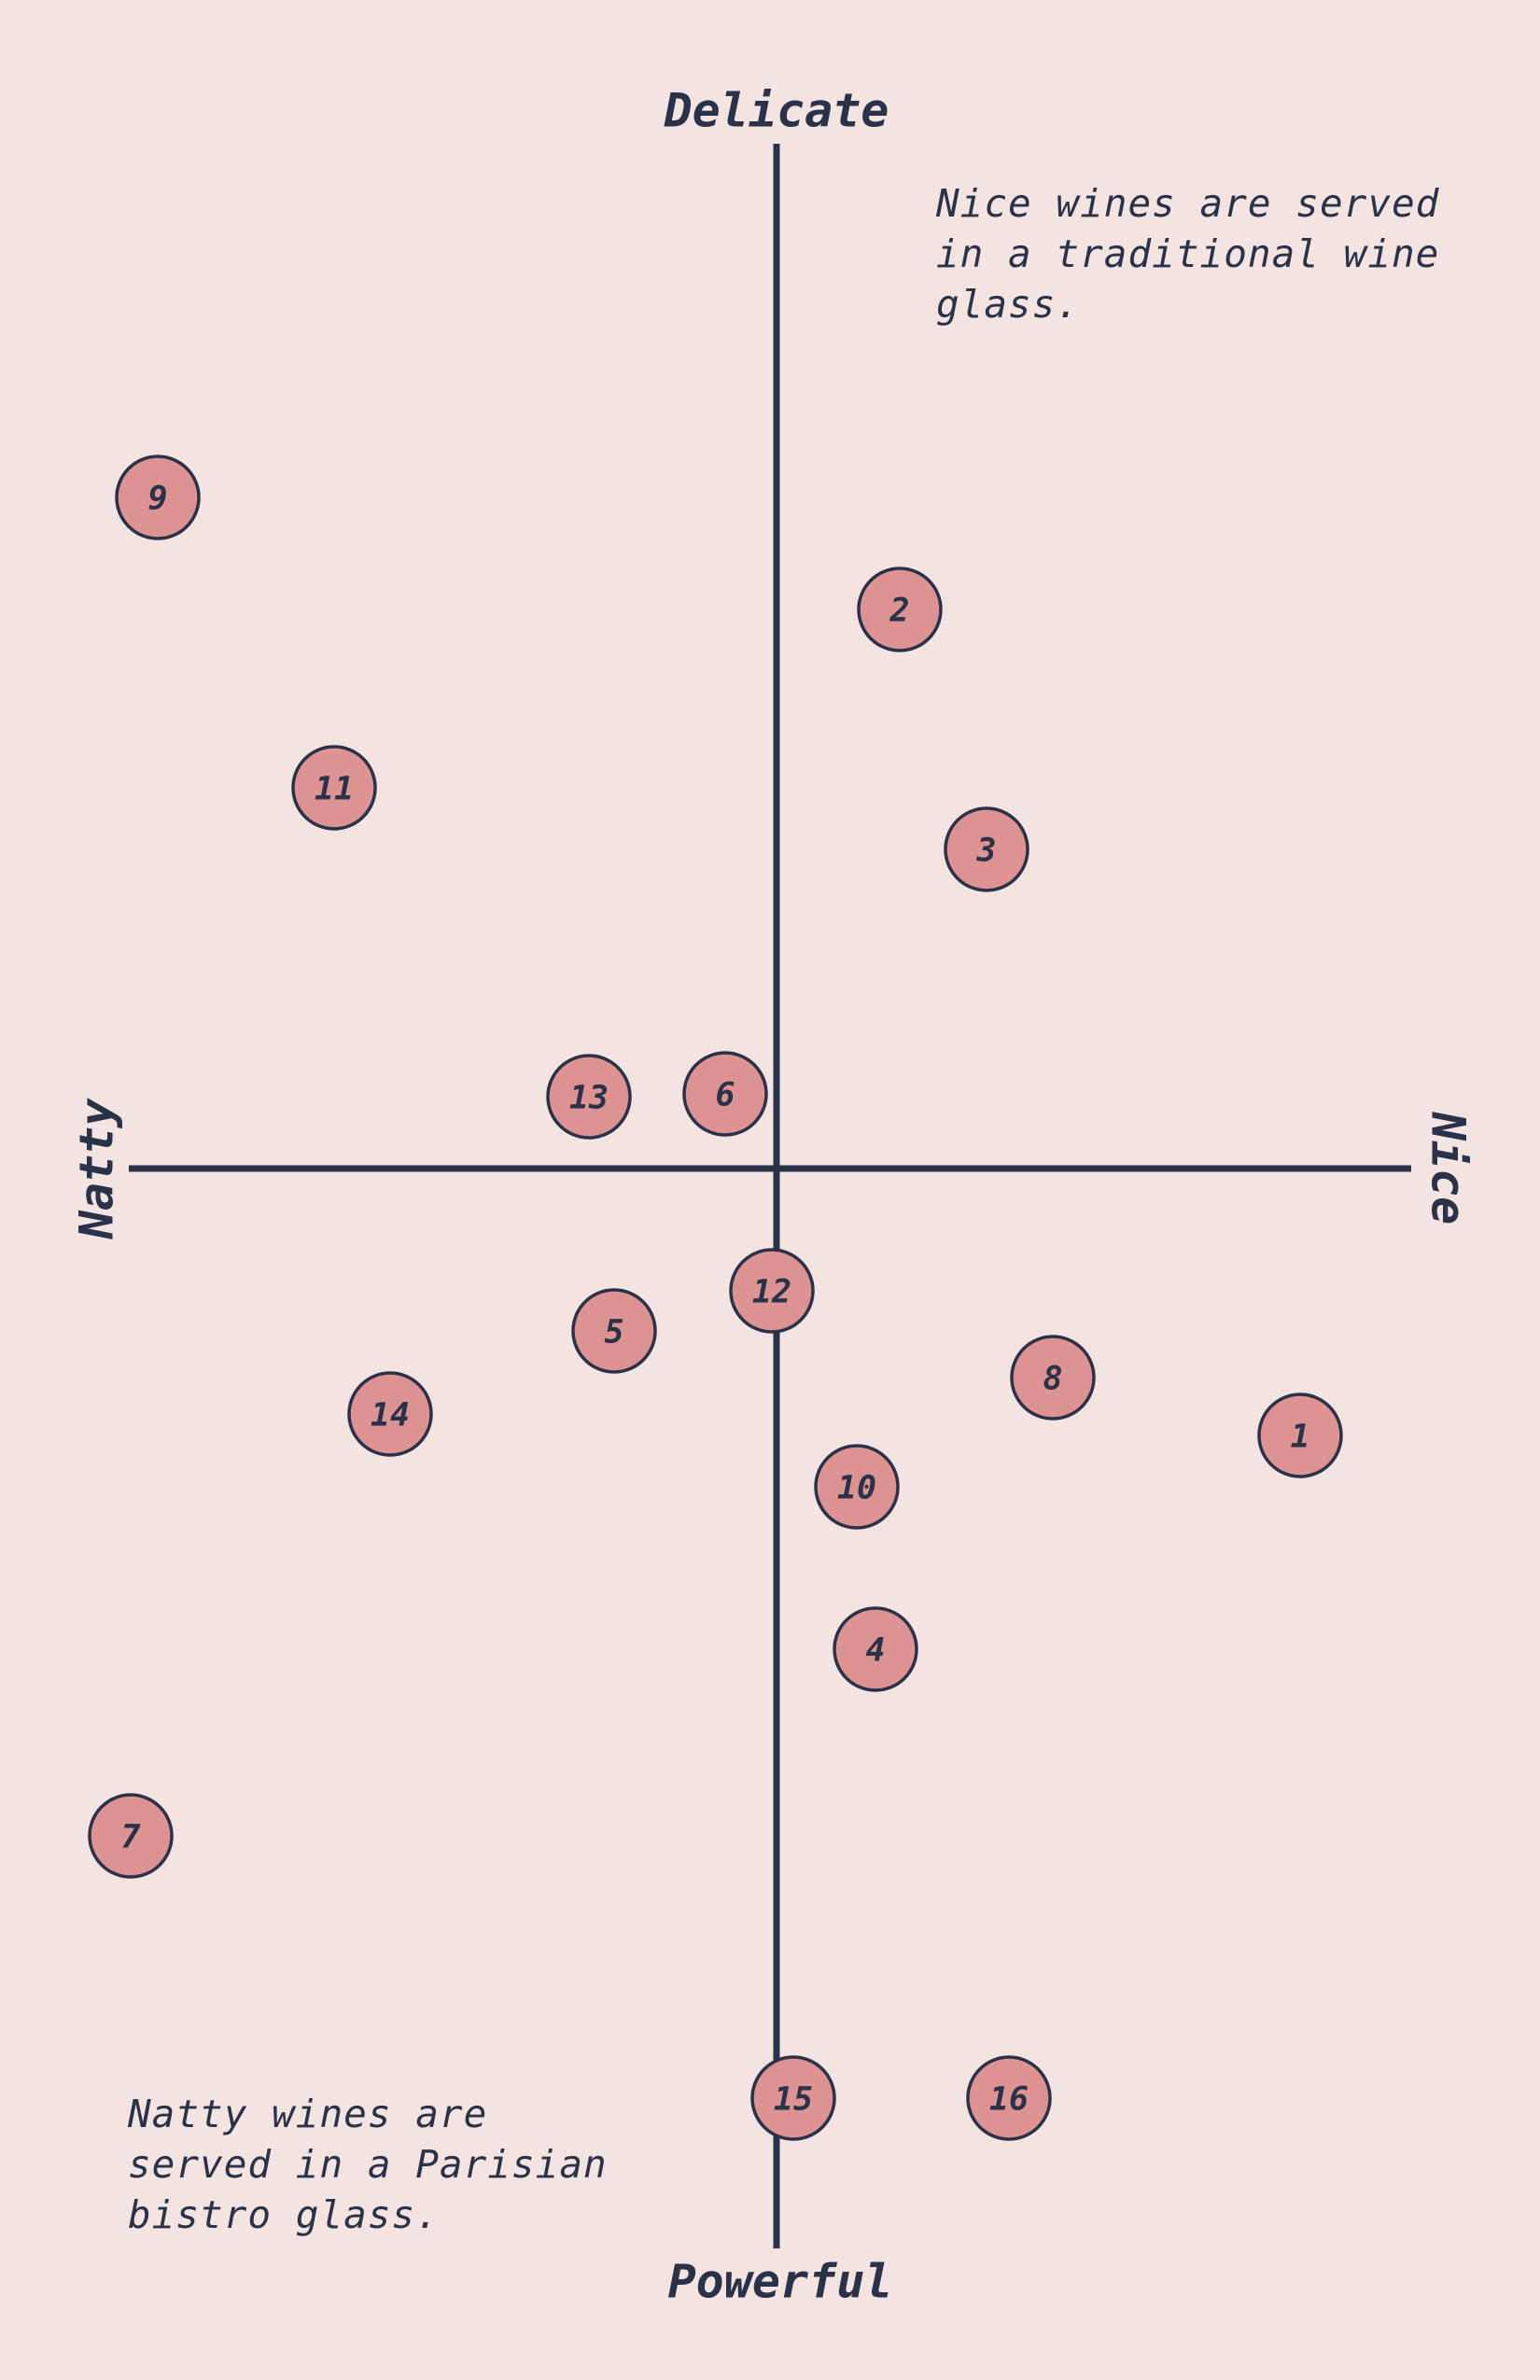 The width and height of the screenshot is (1540, 2380). I want to click on wine-node: 7, so click(131, 1836).